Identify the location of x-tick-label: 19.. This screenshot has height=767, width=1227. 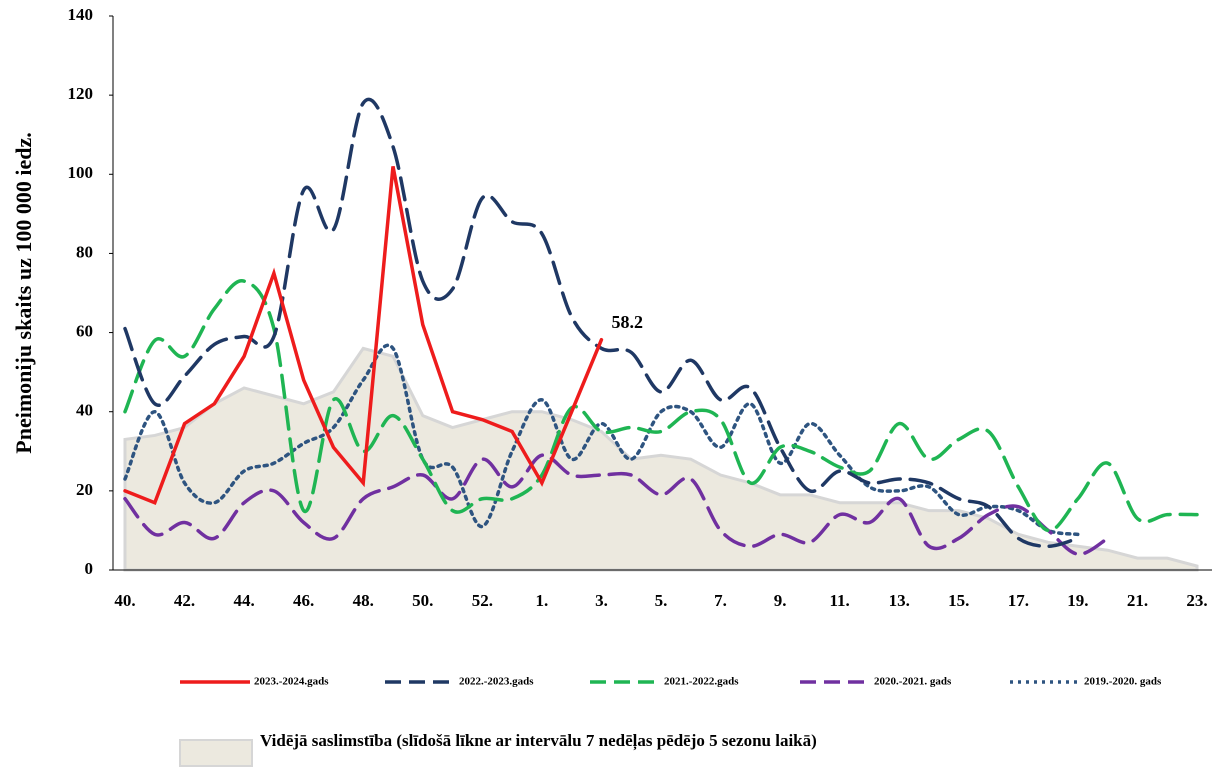
(1077, 600).